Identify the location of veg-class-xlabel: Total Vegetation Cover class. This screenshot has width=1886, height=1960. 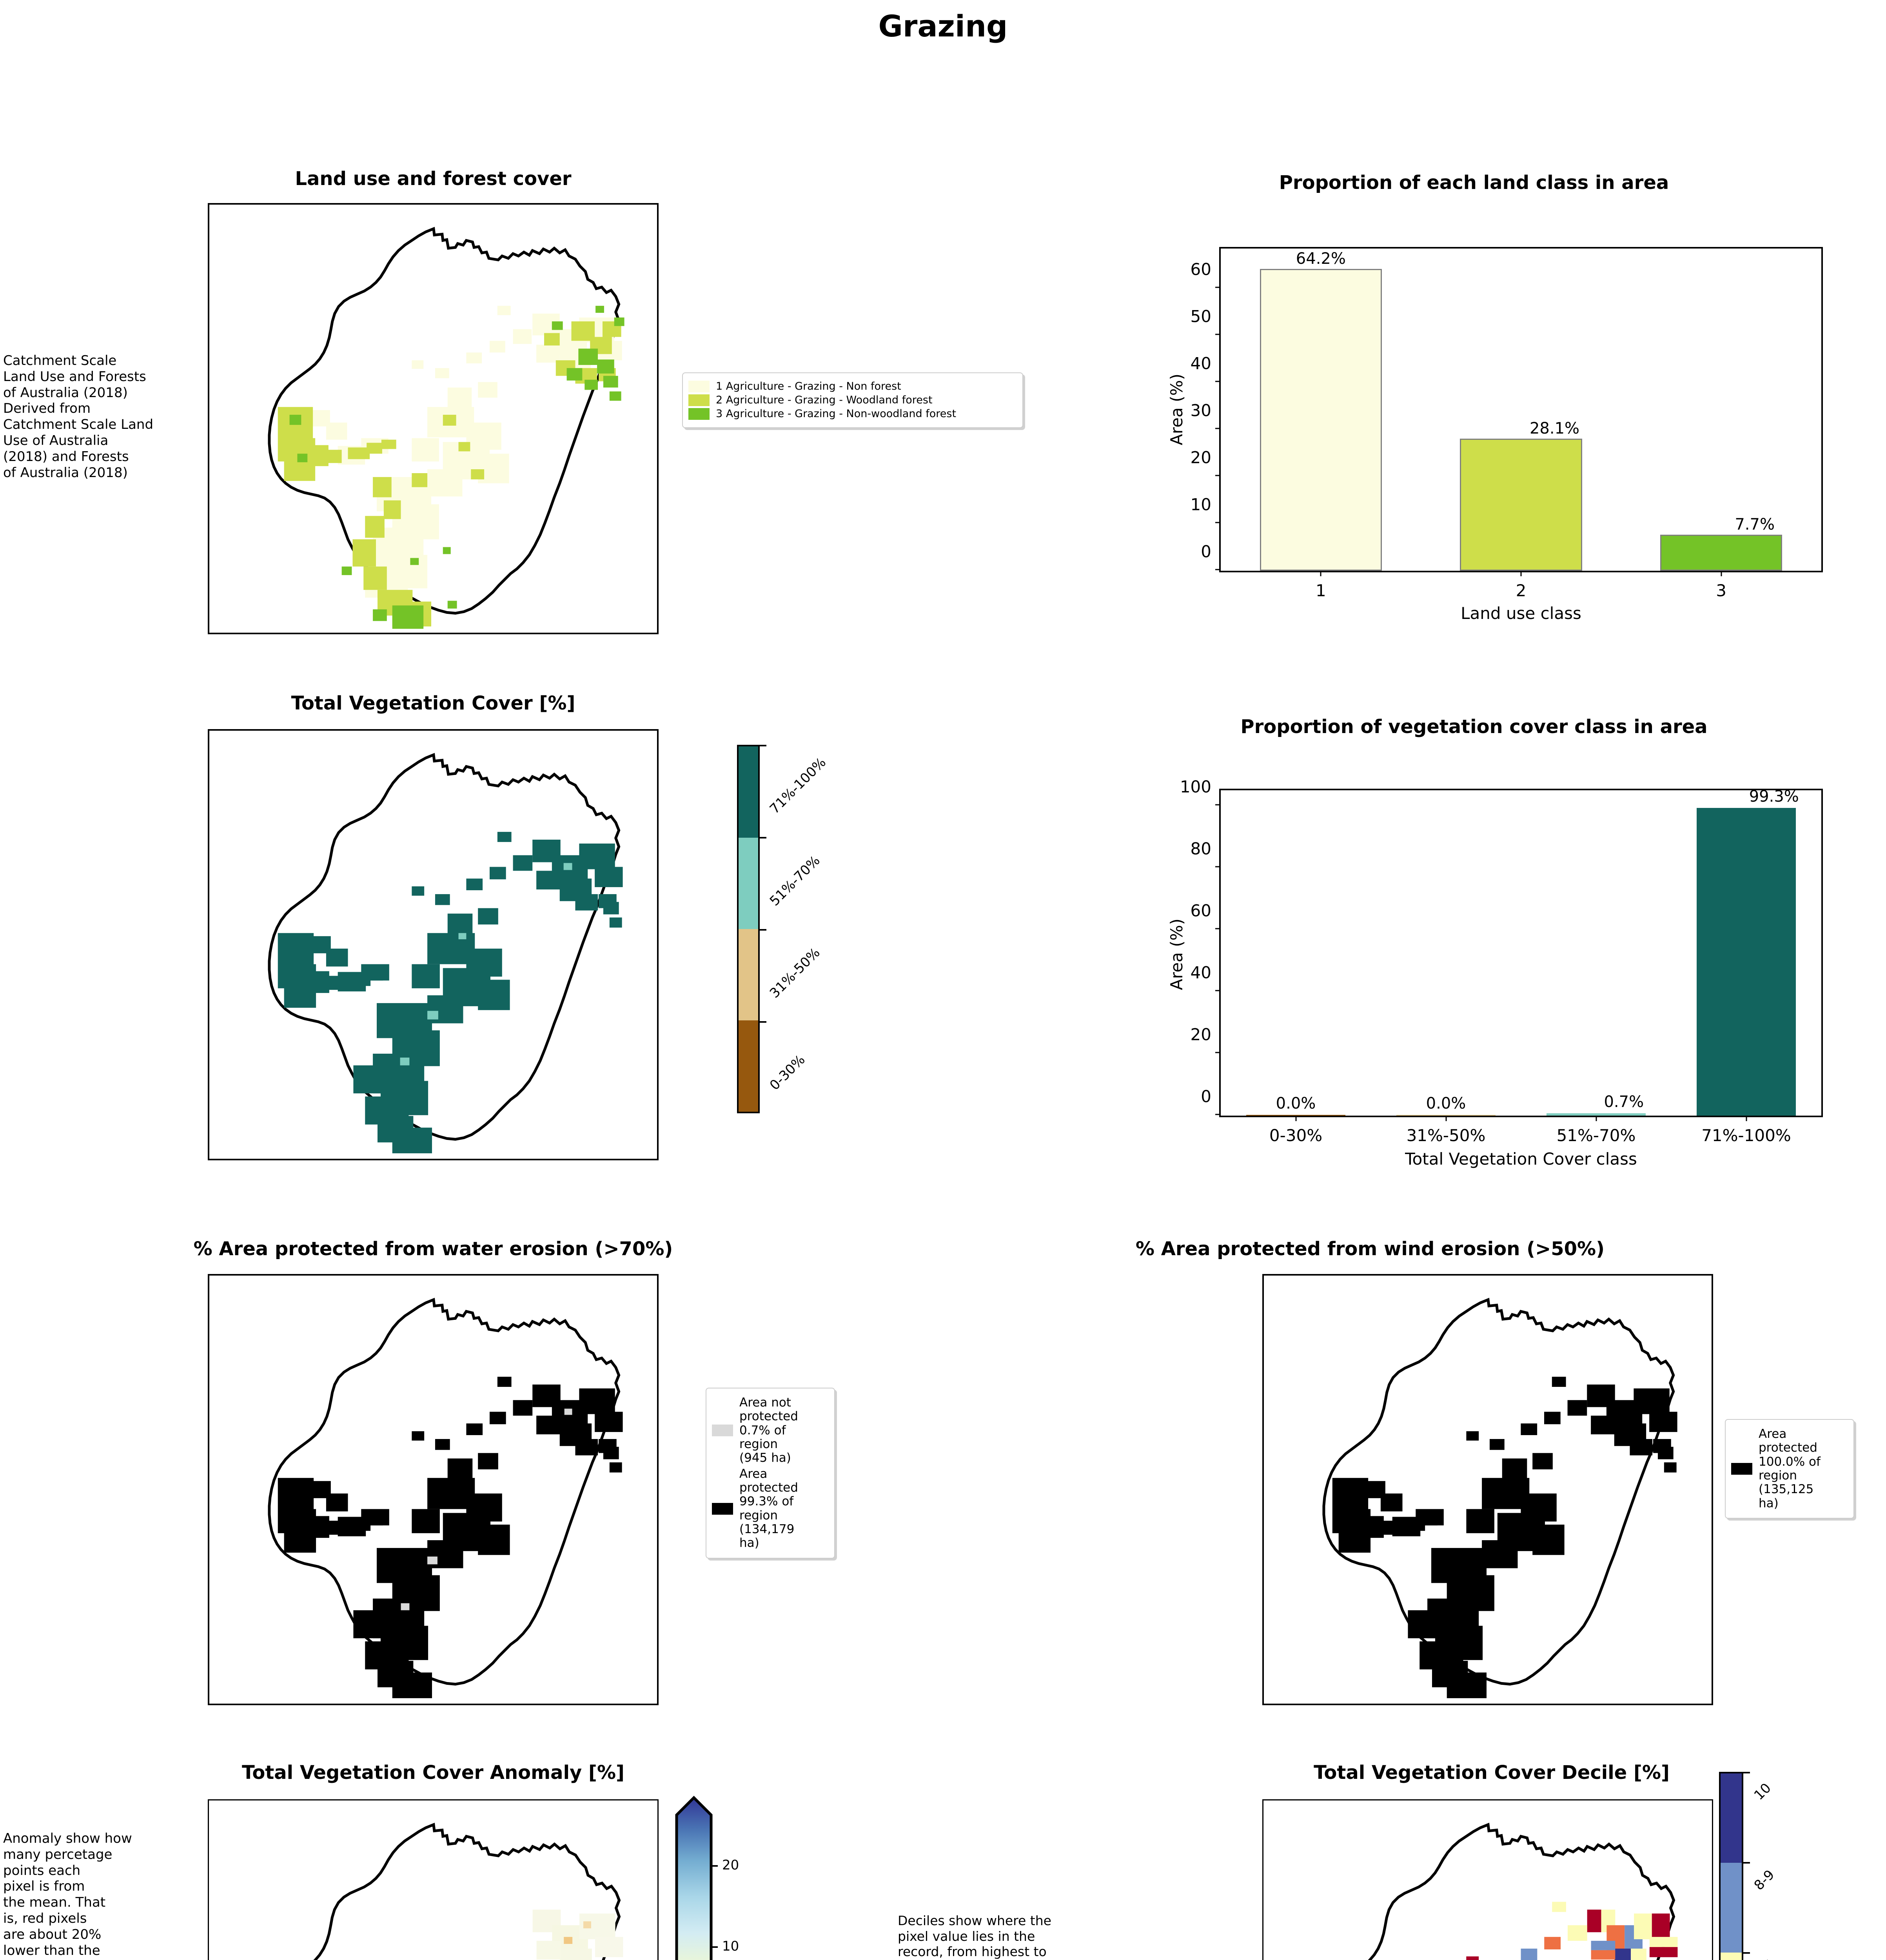
(1521, 1159).